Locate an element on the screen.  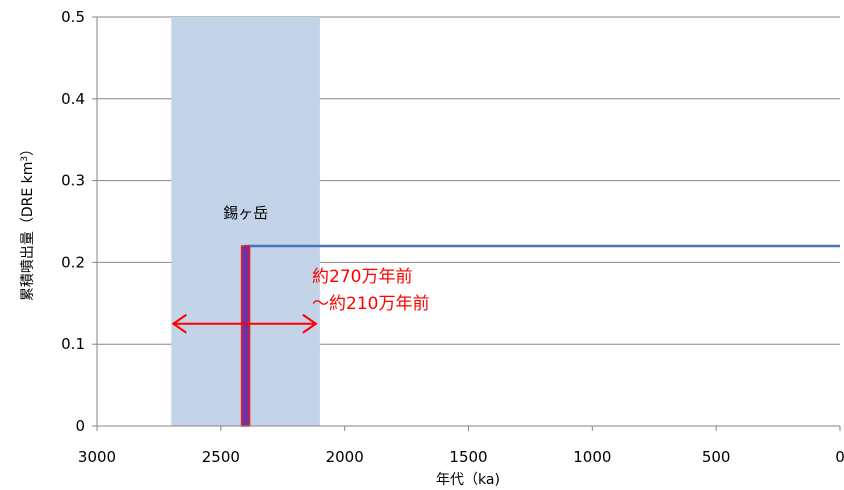
y-axis-title: 累積噴出量（DRE km3） is located at coordinates (28, 221).